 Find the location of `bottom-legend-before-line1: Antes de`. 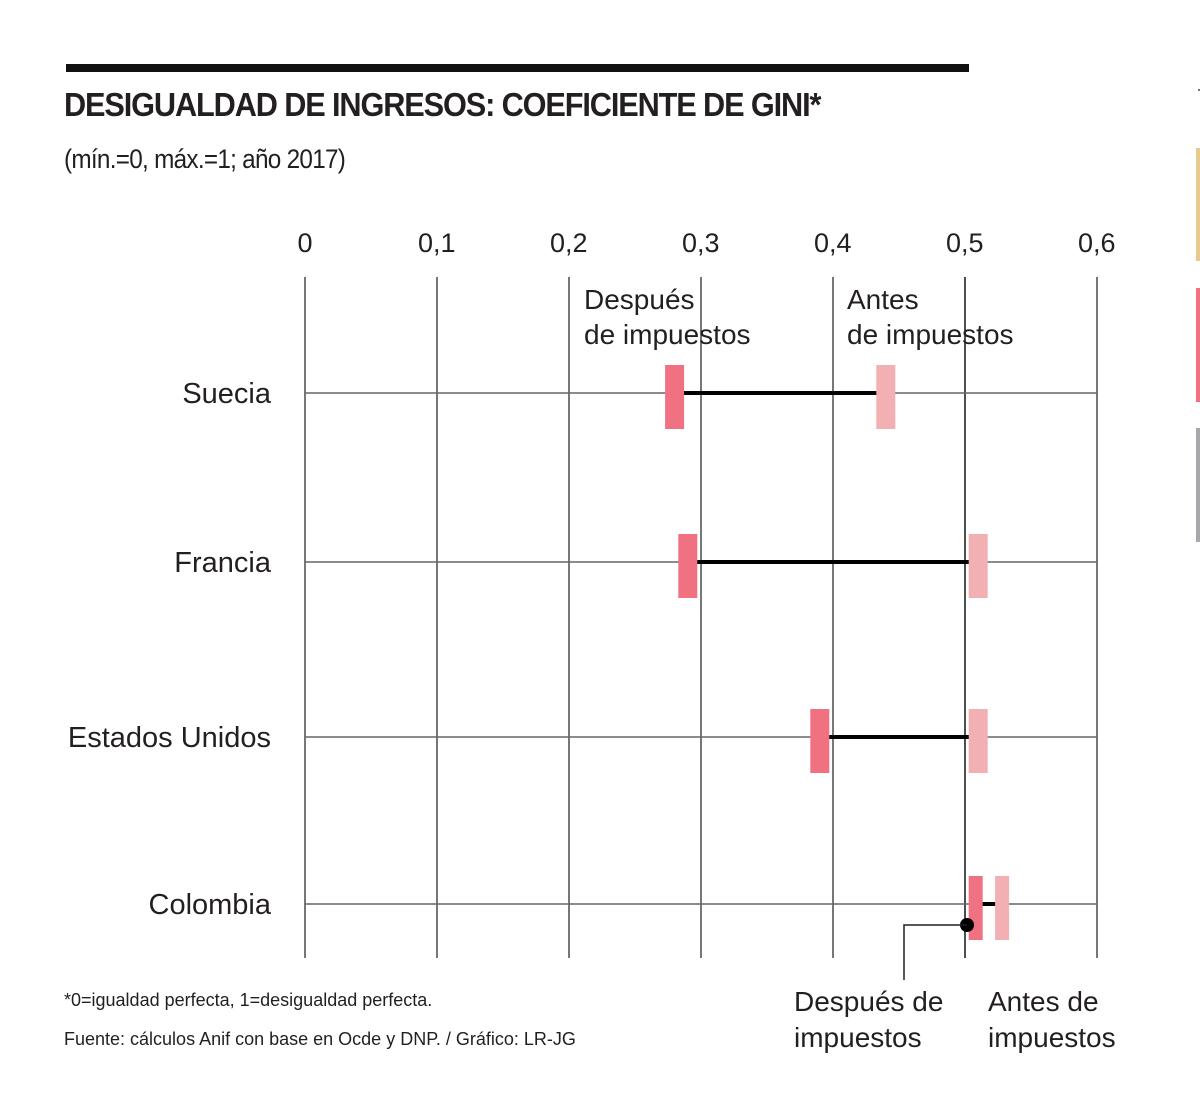

bottom-legend-before-line1: Antes de is located at coordinates (1043, 1001).